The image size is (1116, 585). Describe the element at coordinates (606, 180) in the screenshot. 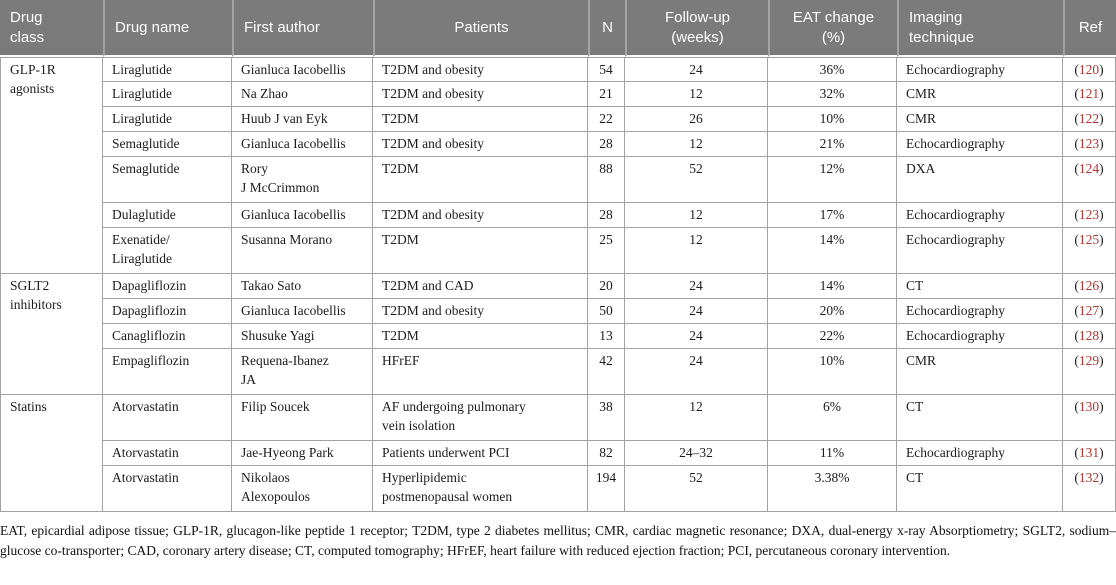

I see `cell-n: 88` at that location.